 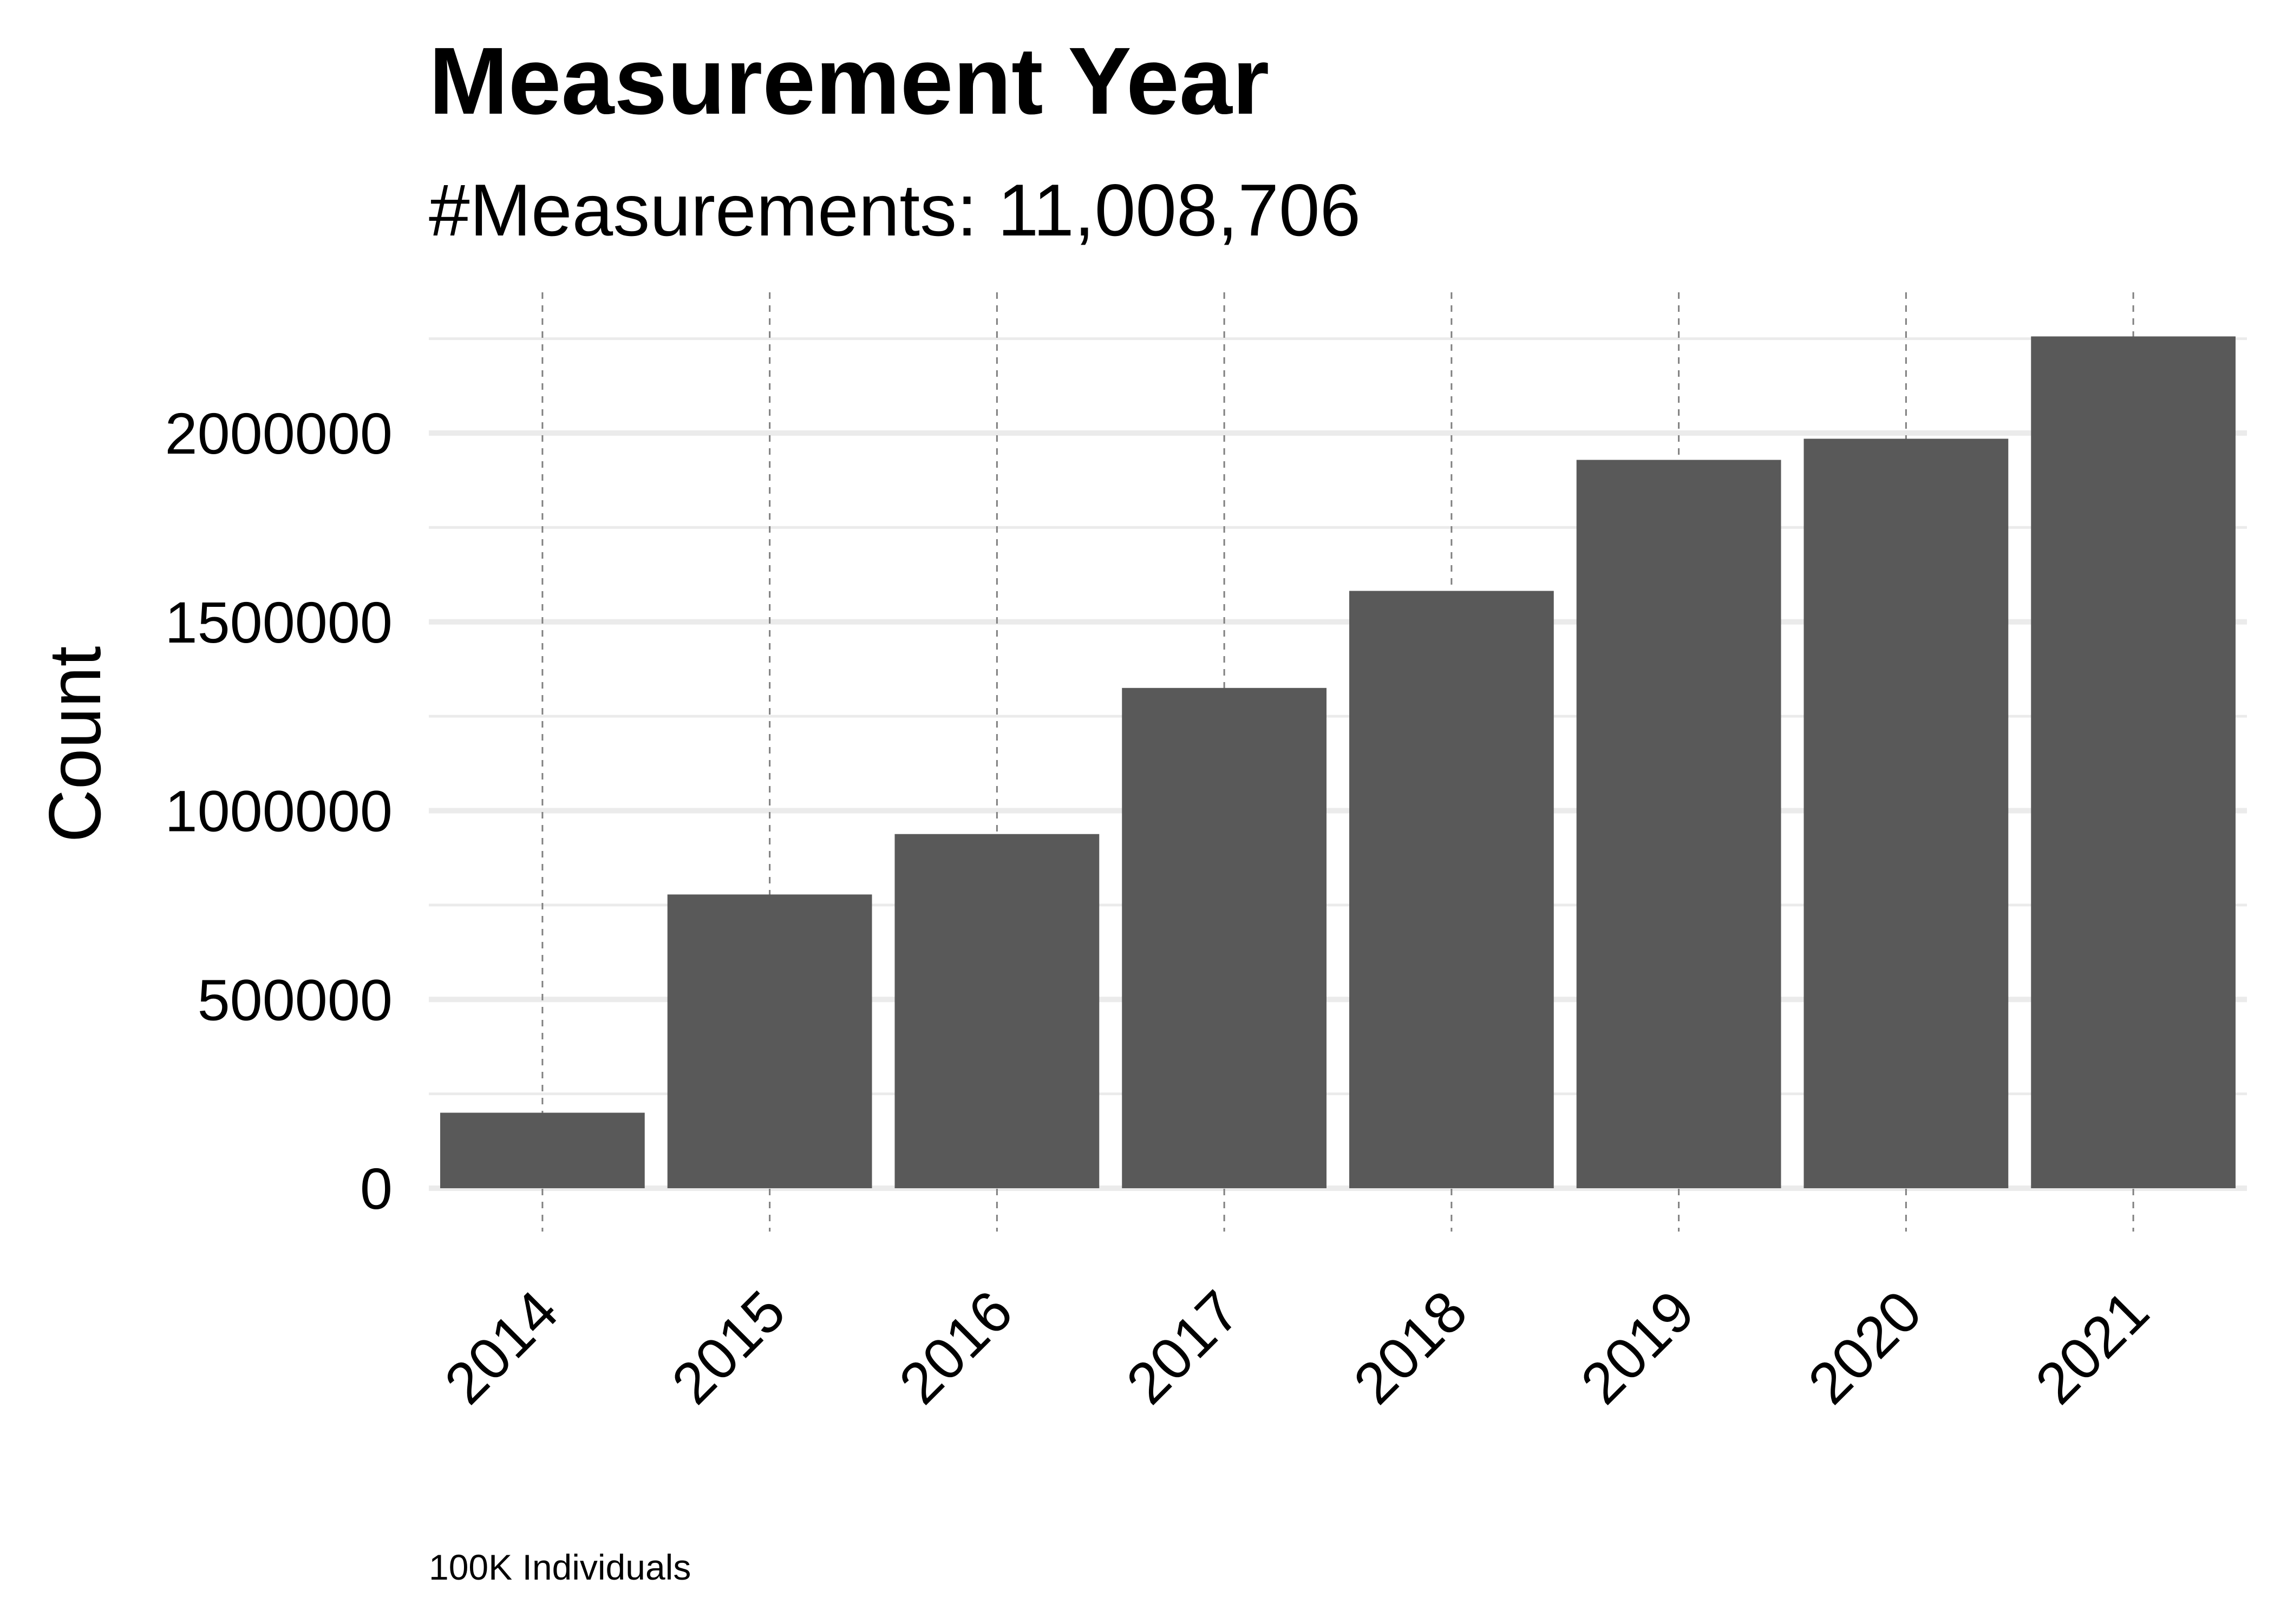 I want to click on y-tick-label: 0, so click(x=377, y=1188).